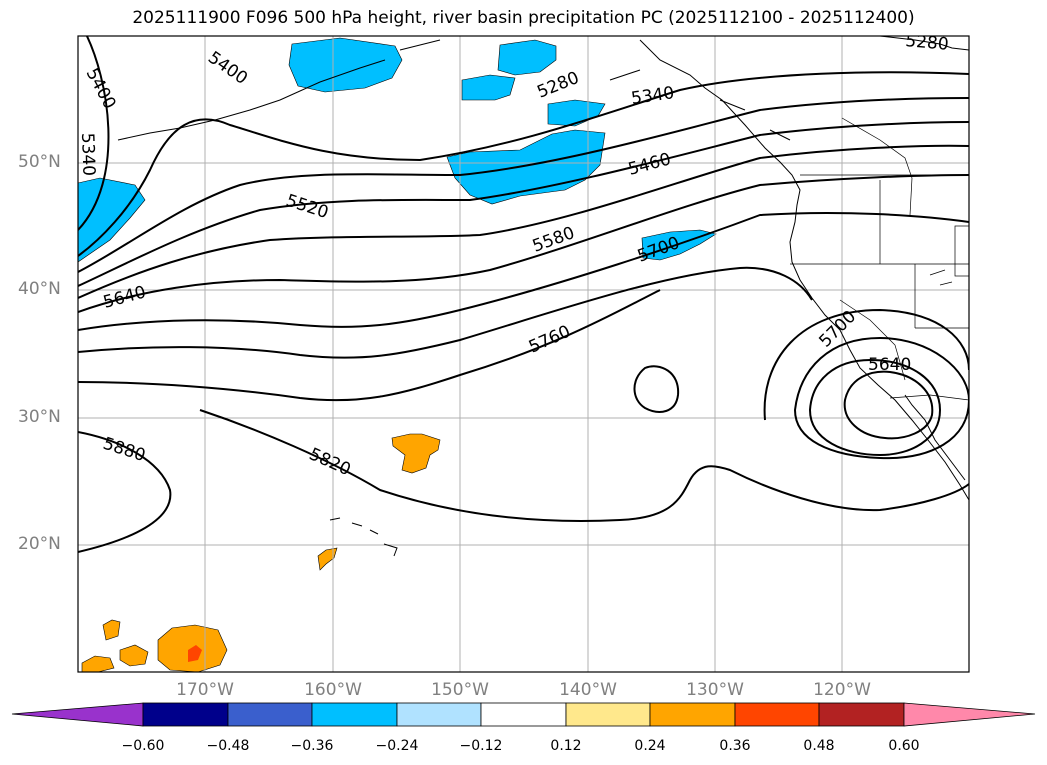 The height and width of the screenshot is (765, 1047). I want to click on contour-label: 5880, so click(123, 450).